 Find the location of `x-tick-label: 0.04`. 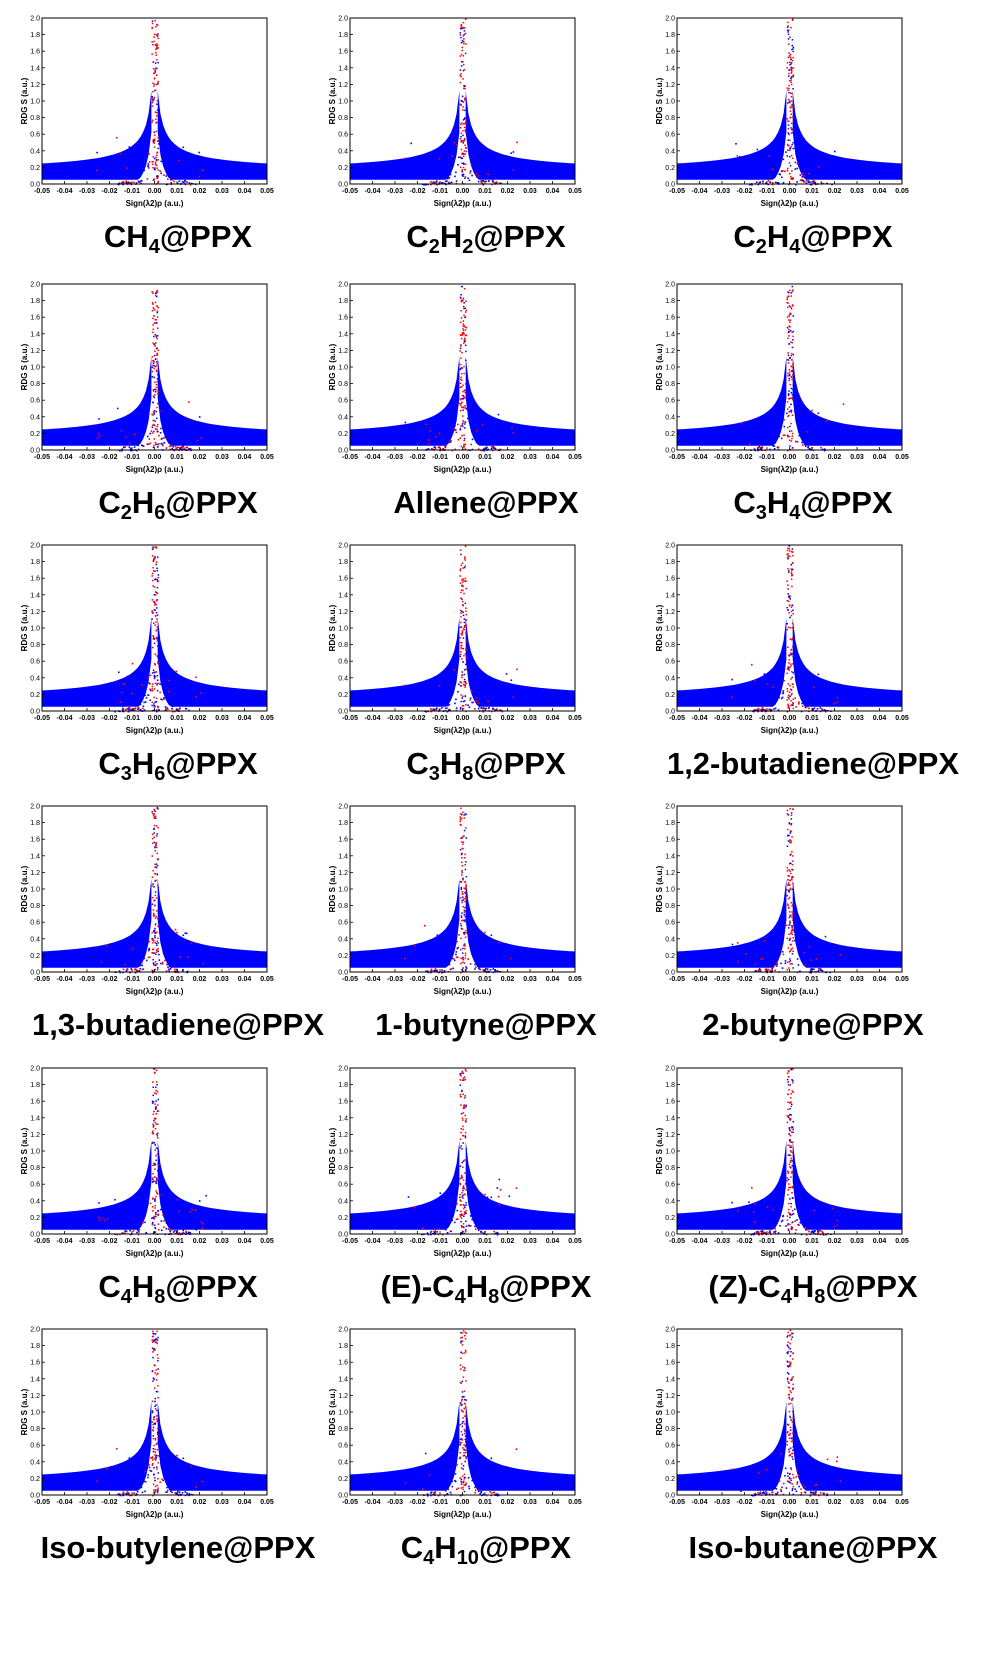

x-tick-label: 0.04 is located at coordinates (245, 979).